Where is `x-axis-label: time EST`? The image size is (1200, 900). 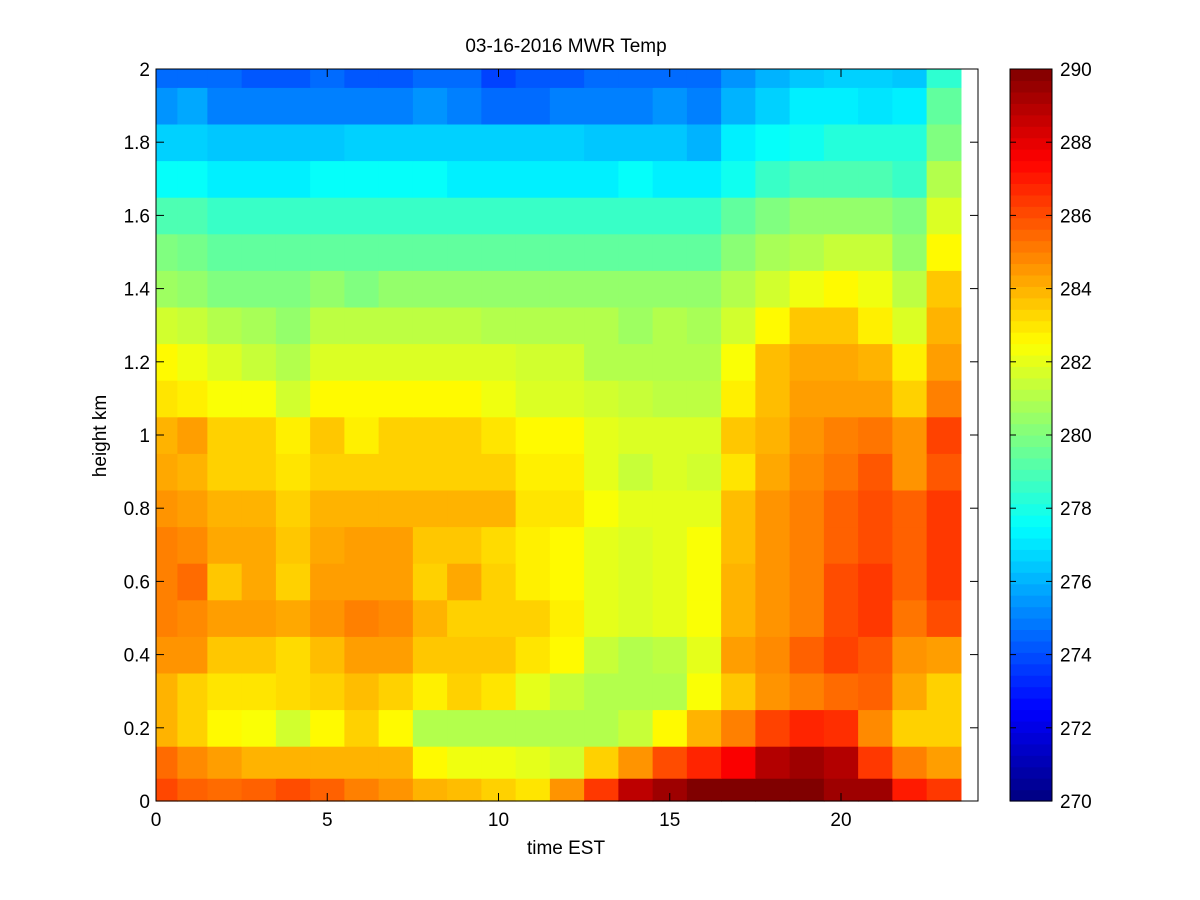
x-axis-label: time EST is located at coordinates (566, 848).